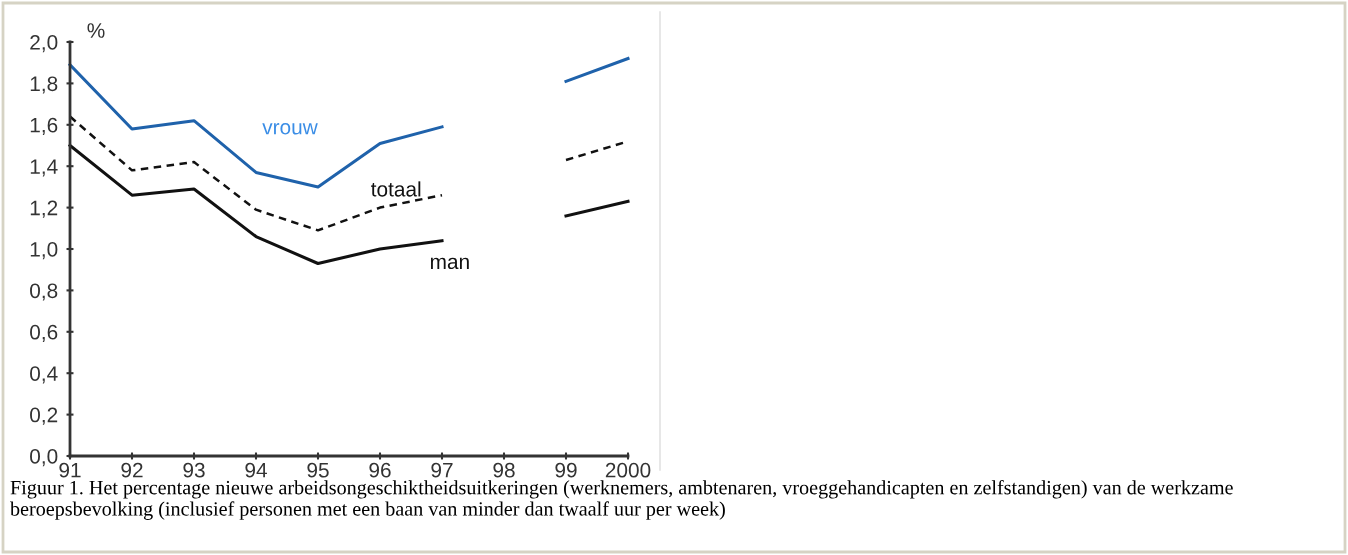 The height and width of the screenshot is (555, 1348). I want to click on y-tick-label: 0,4, so click(44, 375).